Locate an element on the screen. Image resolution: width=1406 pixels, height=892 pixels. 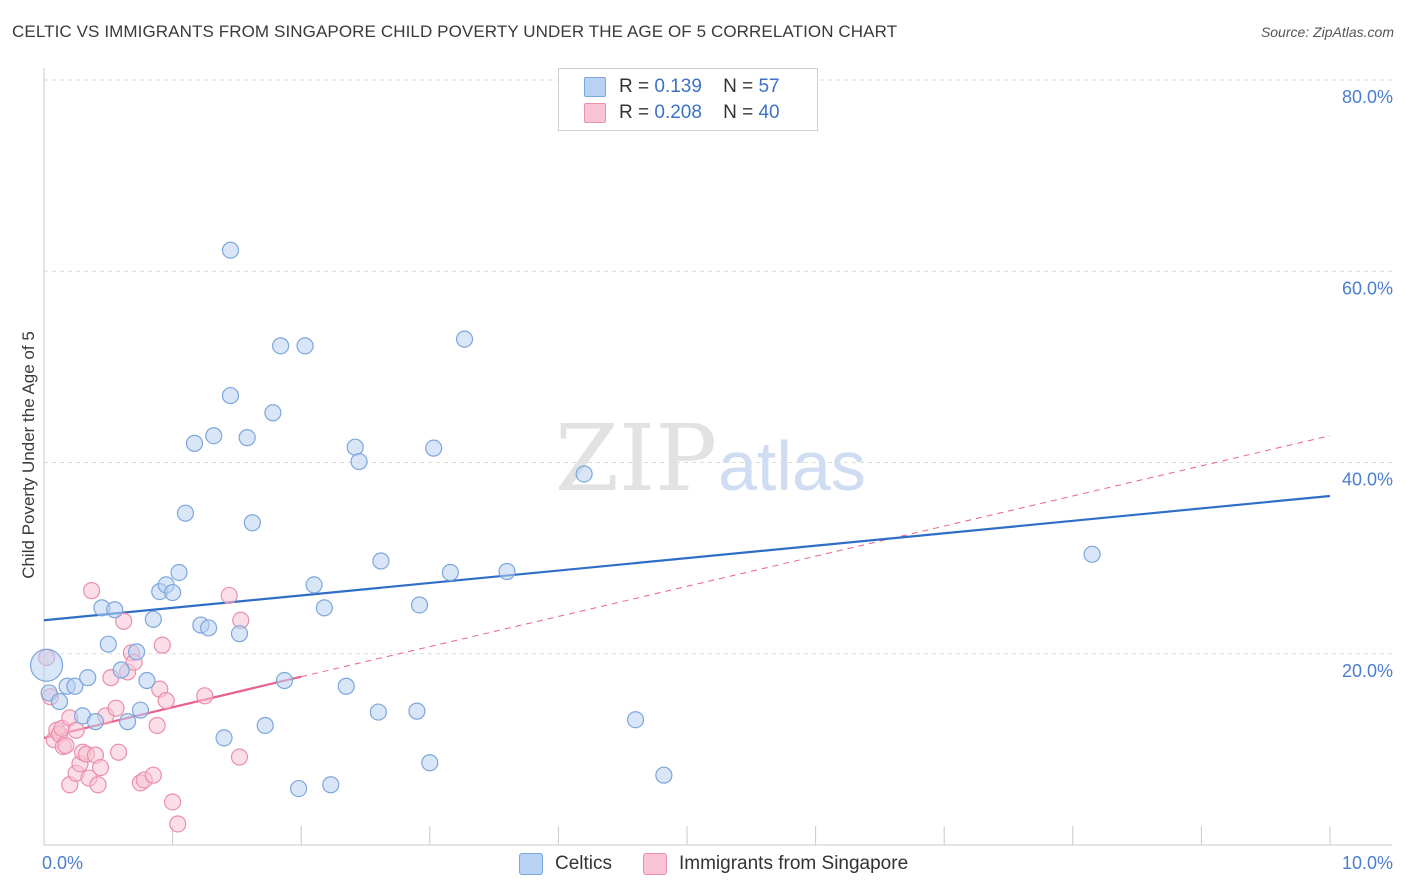
singapore-r-value: 0.208 is located at coordinates (678, 112).